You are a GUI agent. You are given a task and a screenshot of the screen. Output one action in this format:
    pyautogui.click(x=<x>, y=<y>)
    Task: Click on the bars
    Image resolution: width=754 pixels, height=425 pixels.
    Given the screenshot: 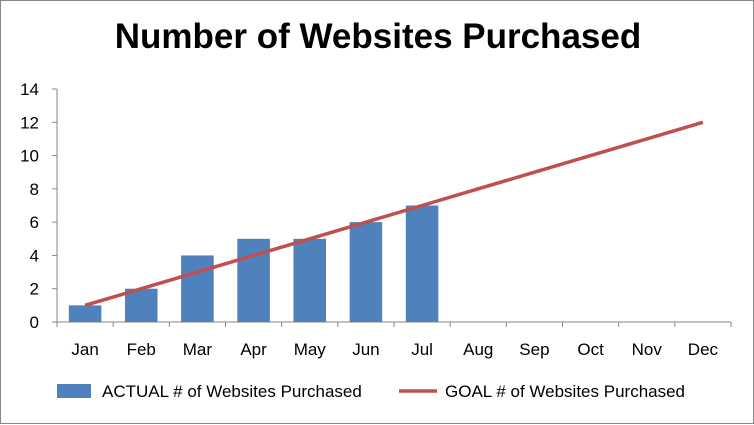 What is the action you would take?
    pyautogui.click(x=253, y=263)
    